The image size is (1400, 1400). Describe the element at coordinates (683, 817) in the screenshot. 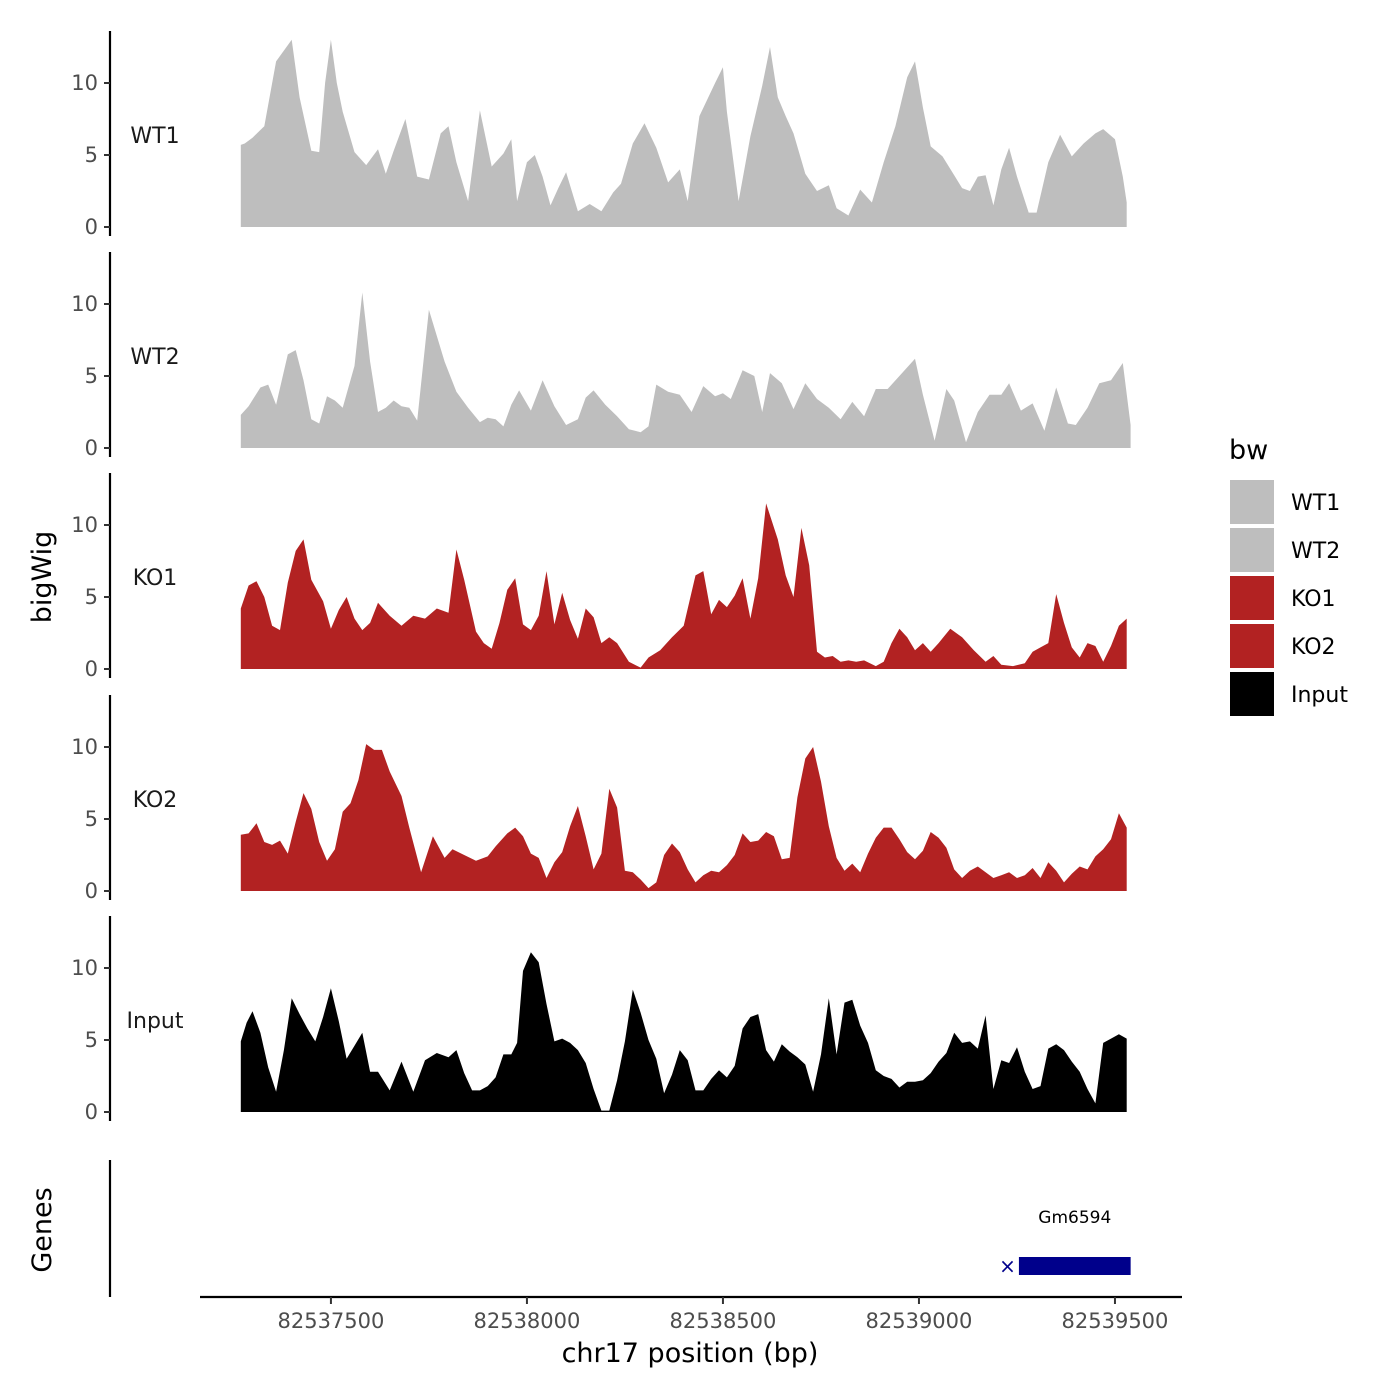

I see `area-ko2` at that location.